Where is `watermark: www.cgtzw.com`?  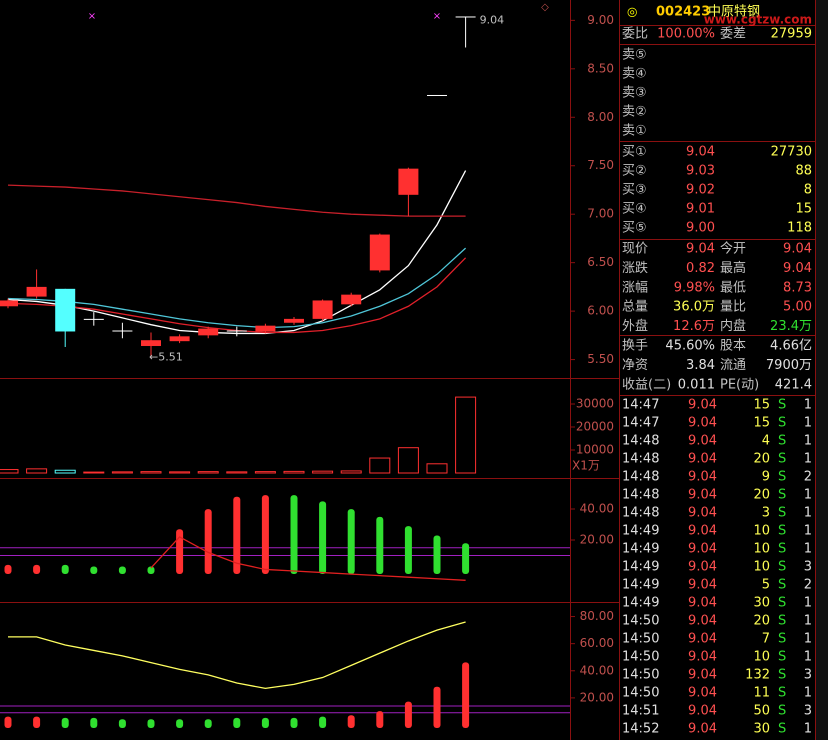 watermark: www.cgtzw.com is located at coordinates (758, 20).